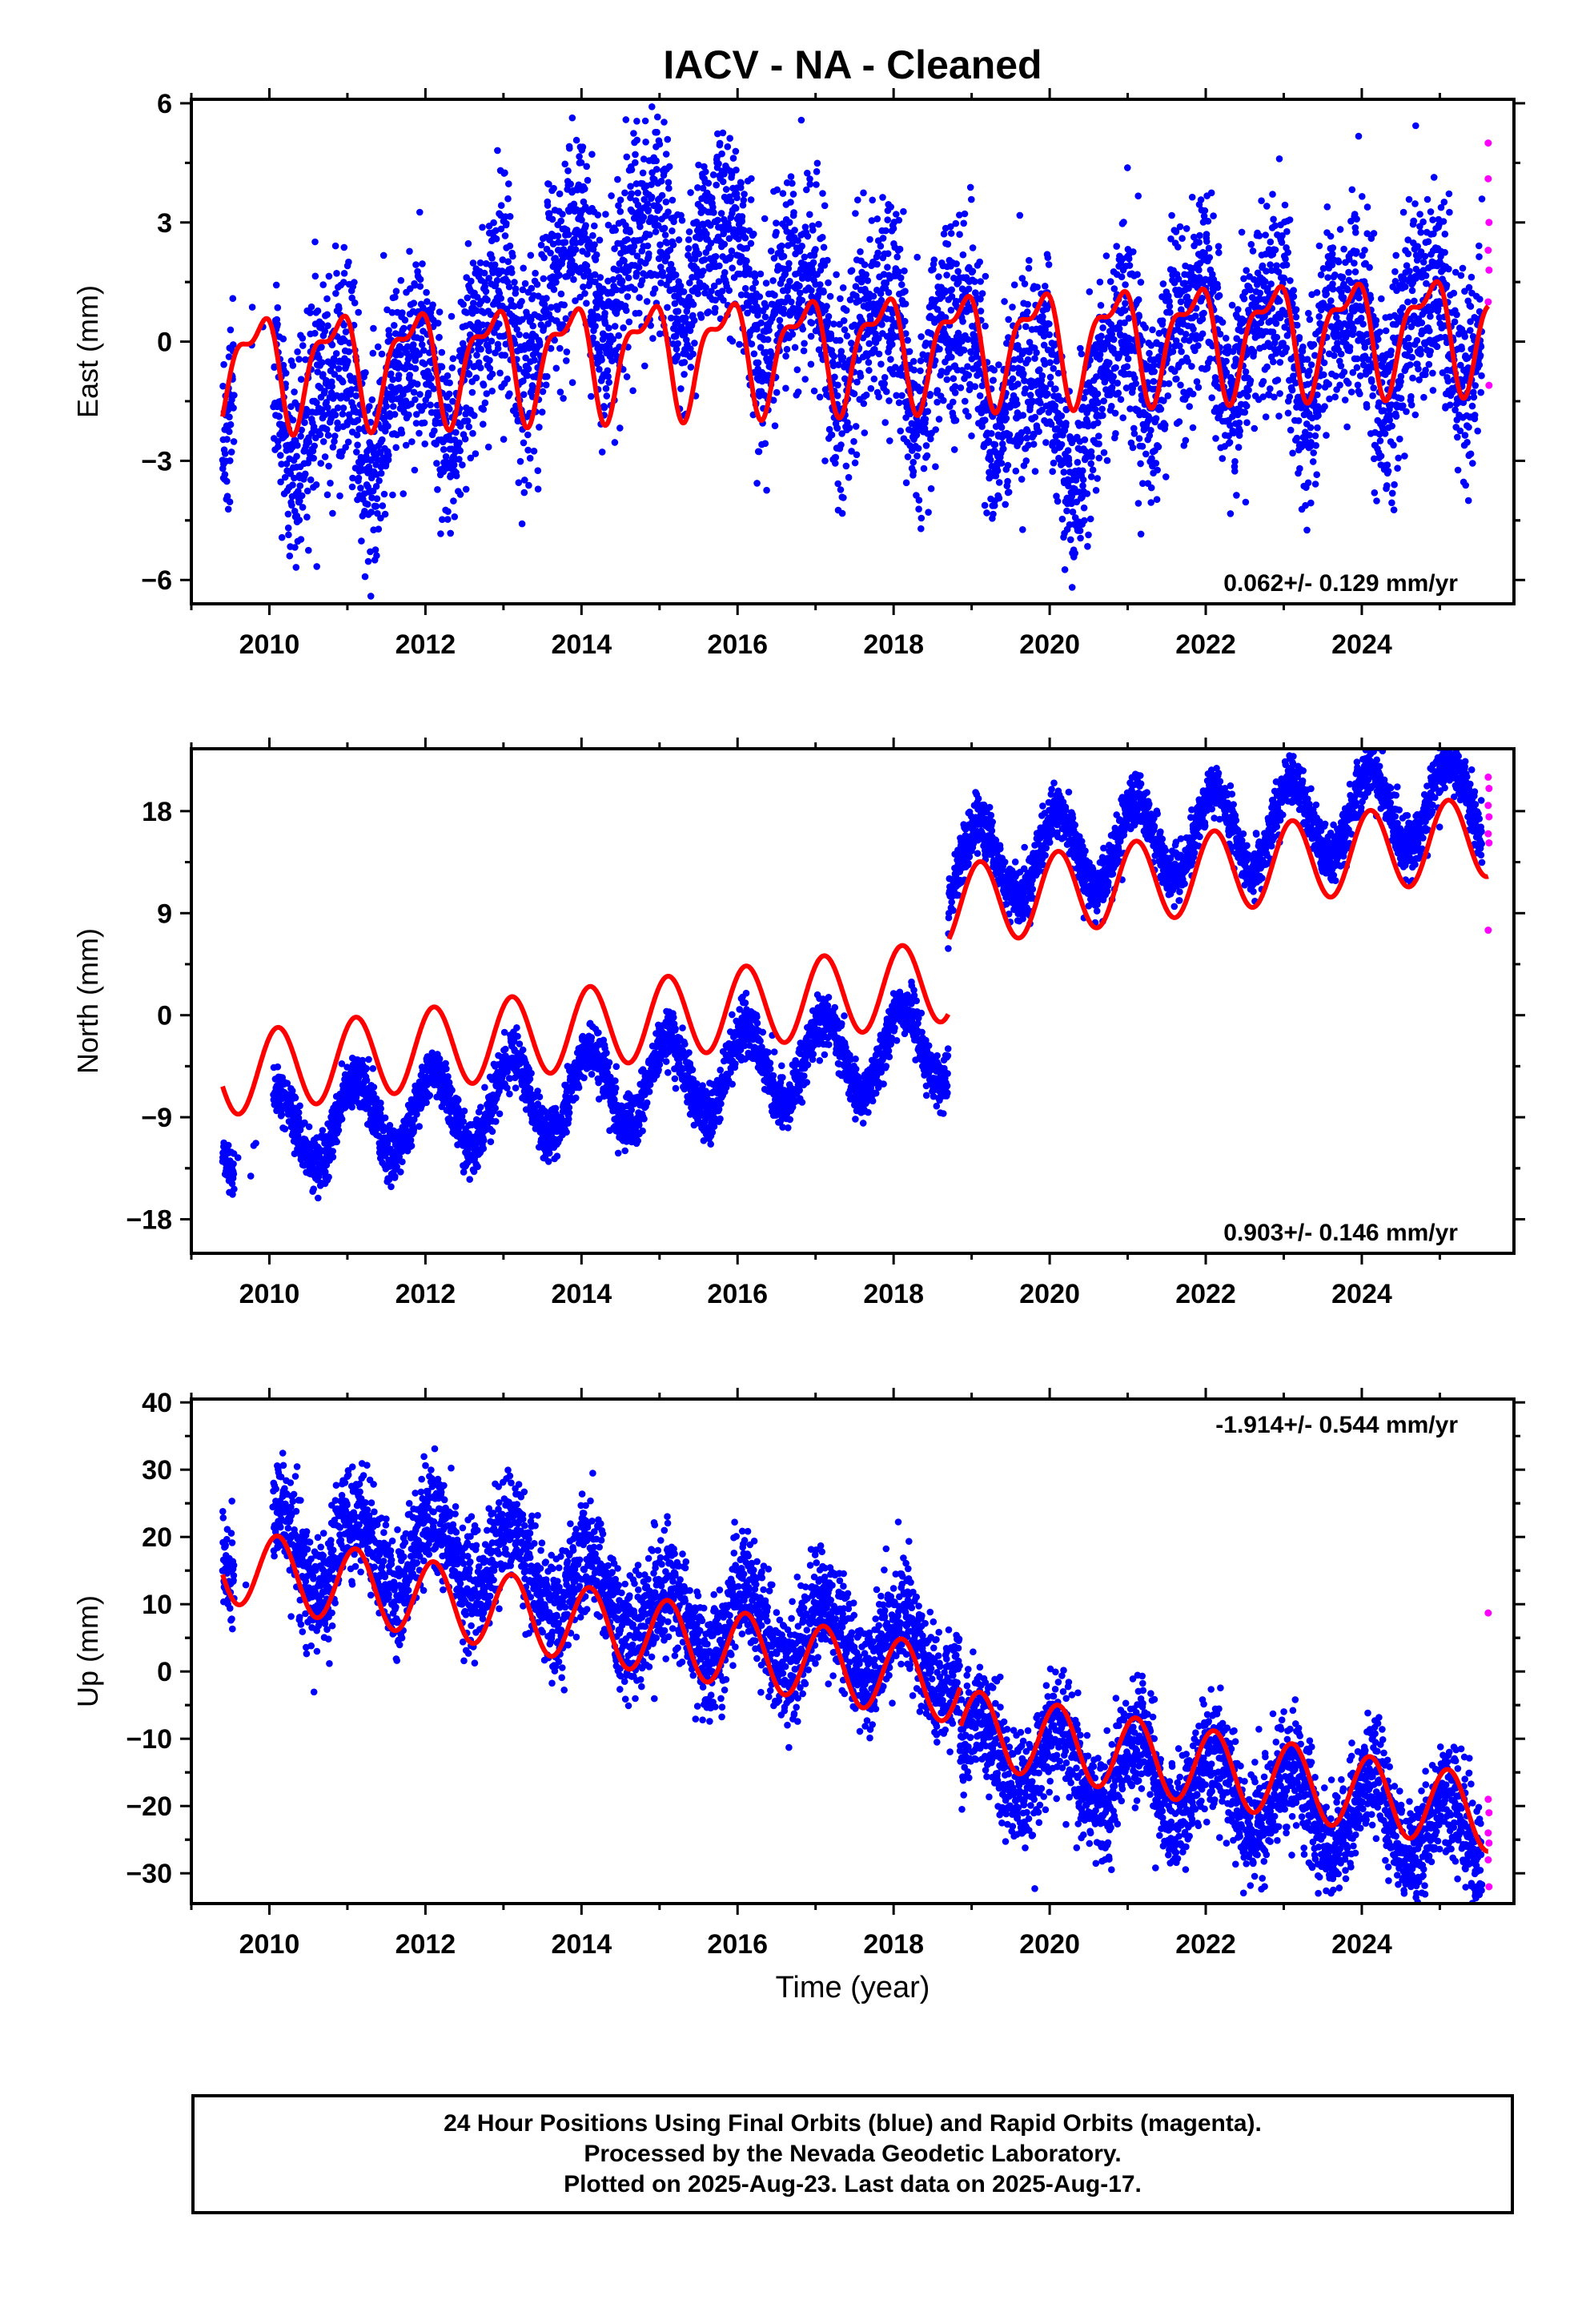 The image size is (1582, 2324). I want to click on north-xtick-label-2024: 2024, so click(1361, 1294).